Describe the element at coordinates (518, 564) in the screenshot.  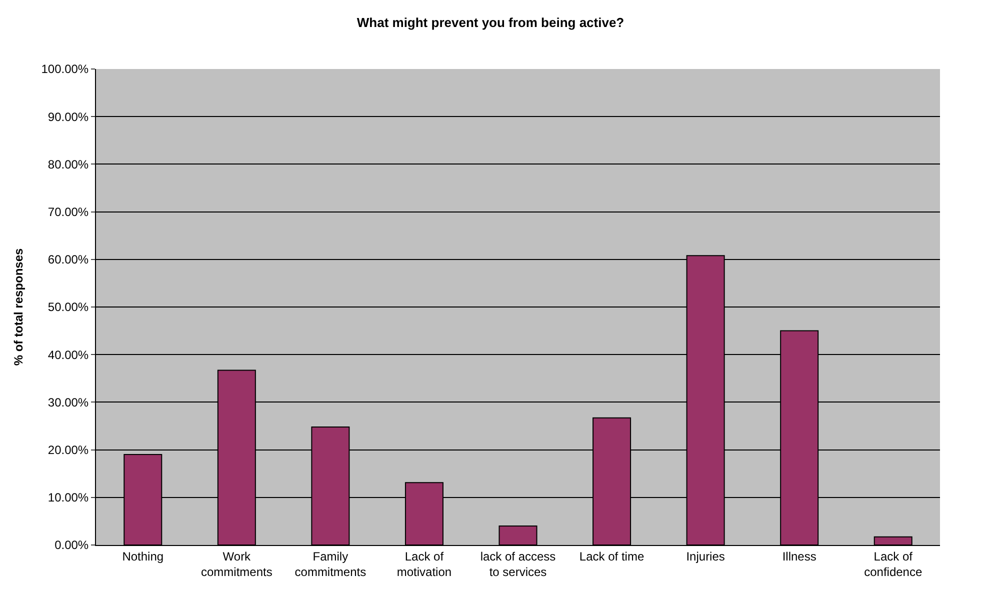
I see `x-tick-label: lack of access to services` at that location.